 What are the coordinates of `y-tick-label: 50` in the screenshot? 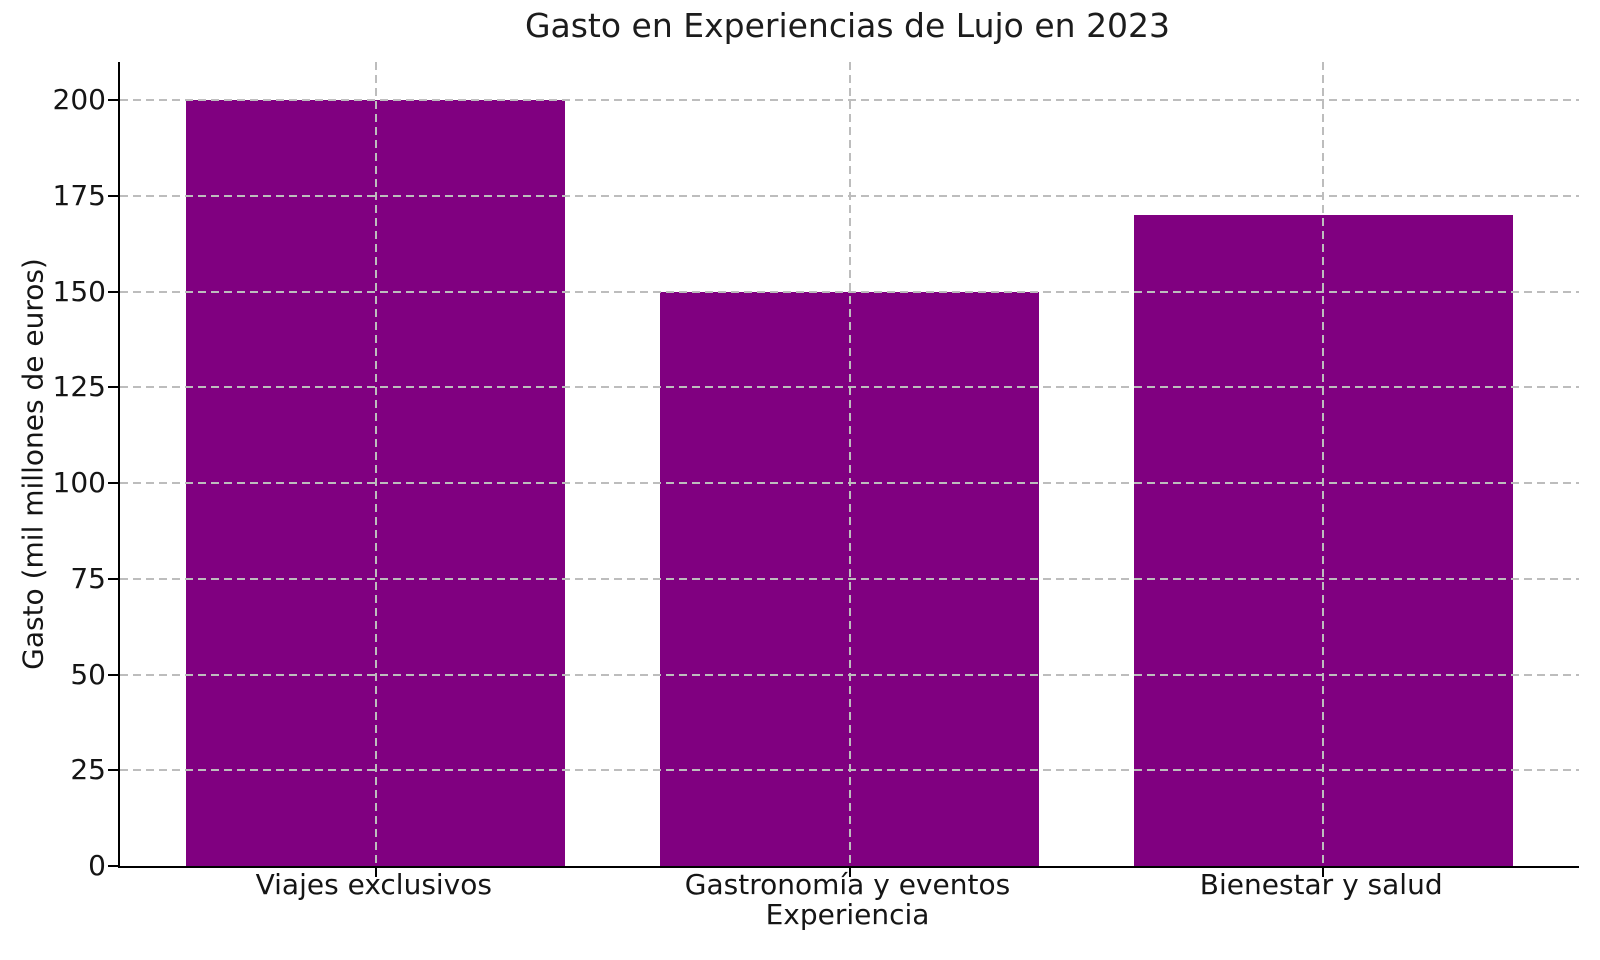 It's located at (88, 674).